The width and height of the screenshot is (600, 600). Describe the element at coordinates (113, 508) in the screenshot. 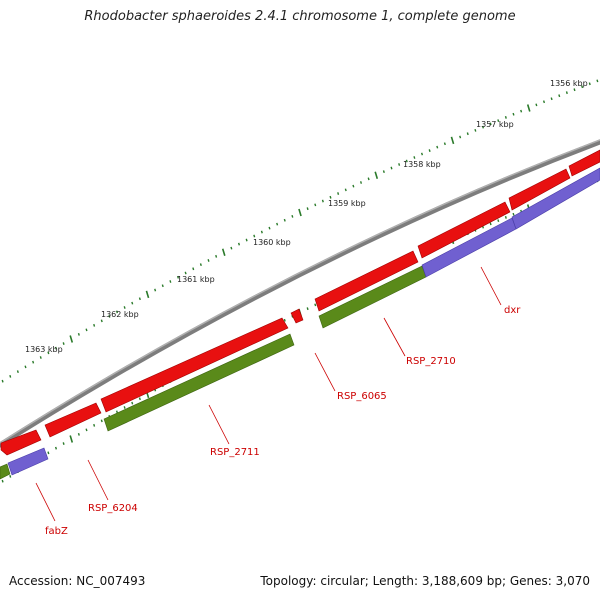

I see `gene-label-rsp-6204: RSP_6204` at that location.